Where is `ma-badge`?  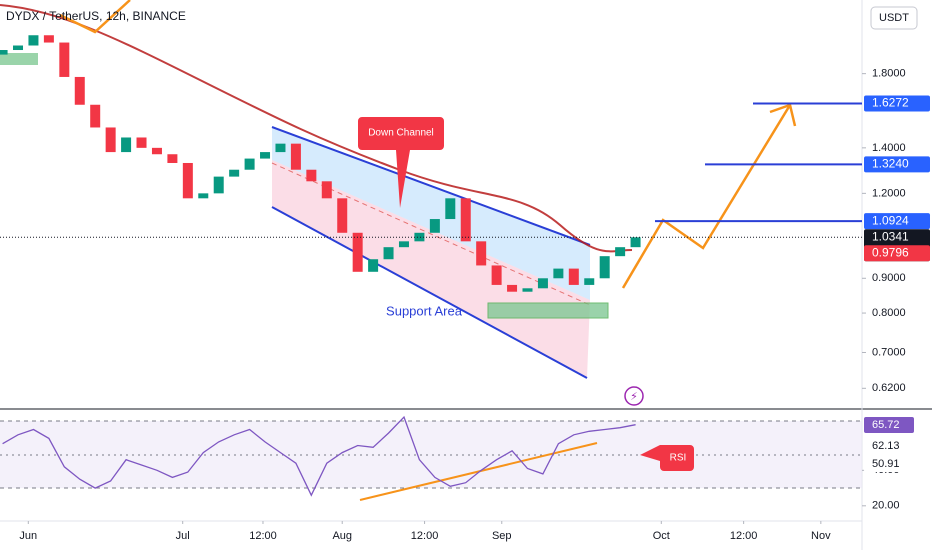 ma-badge is located at coordinates (897, 253).